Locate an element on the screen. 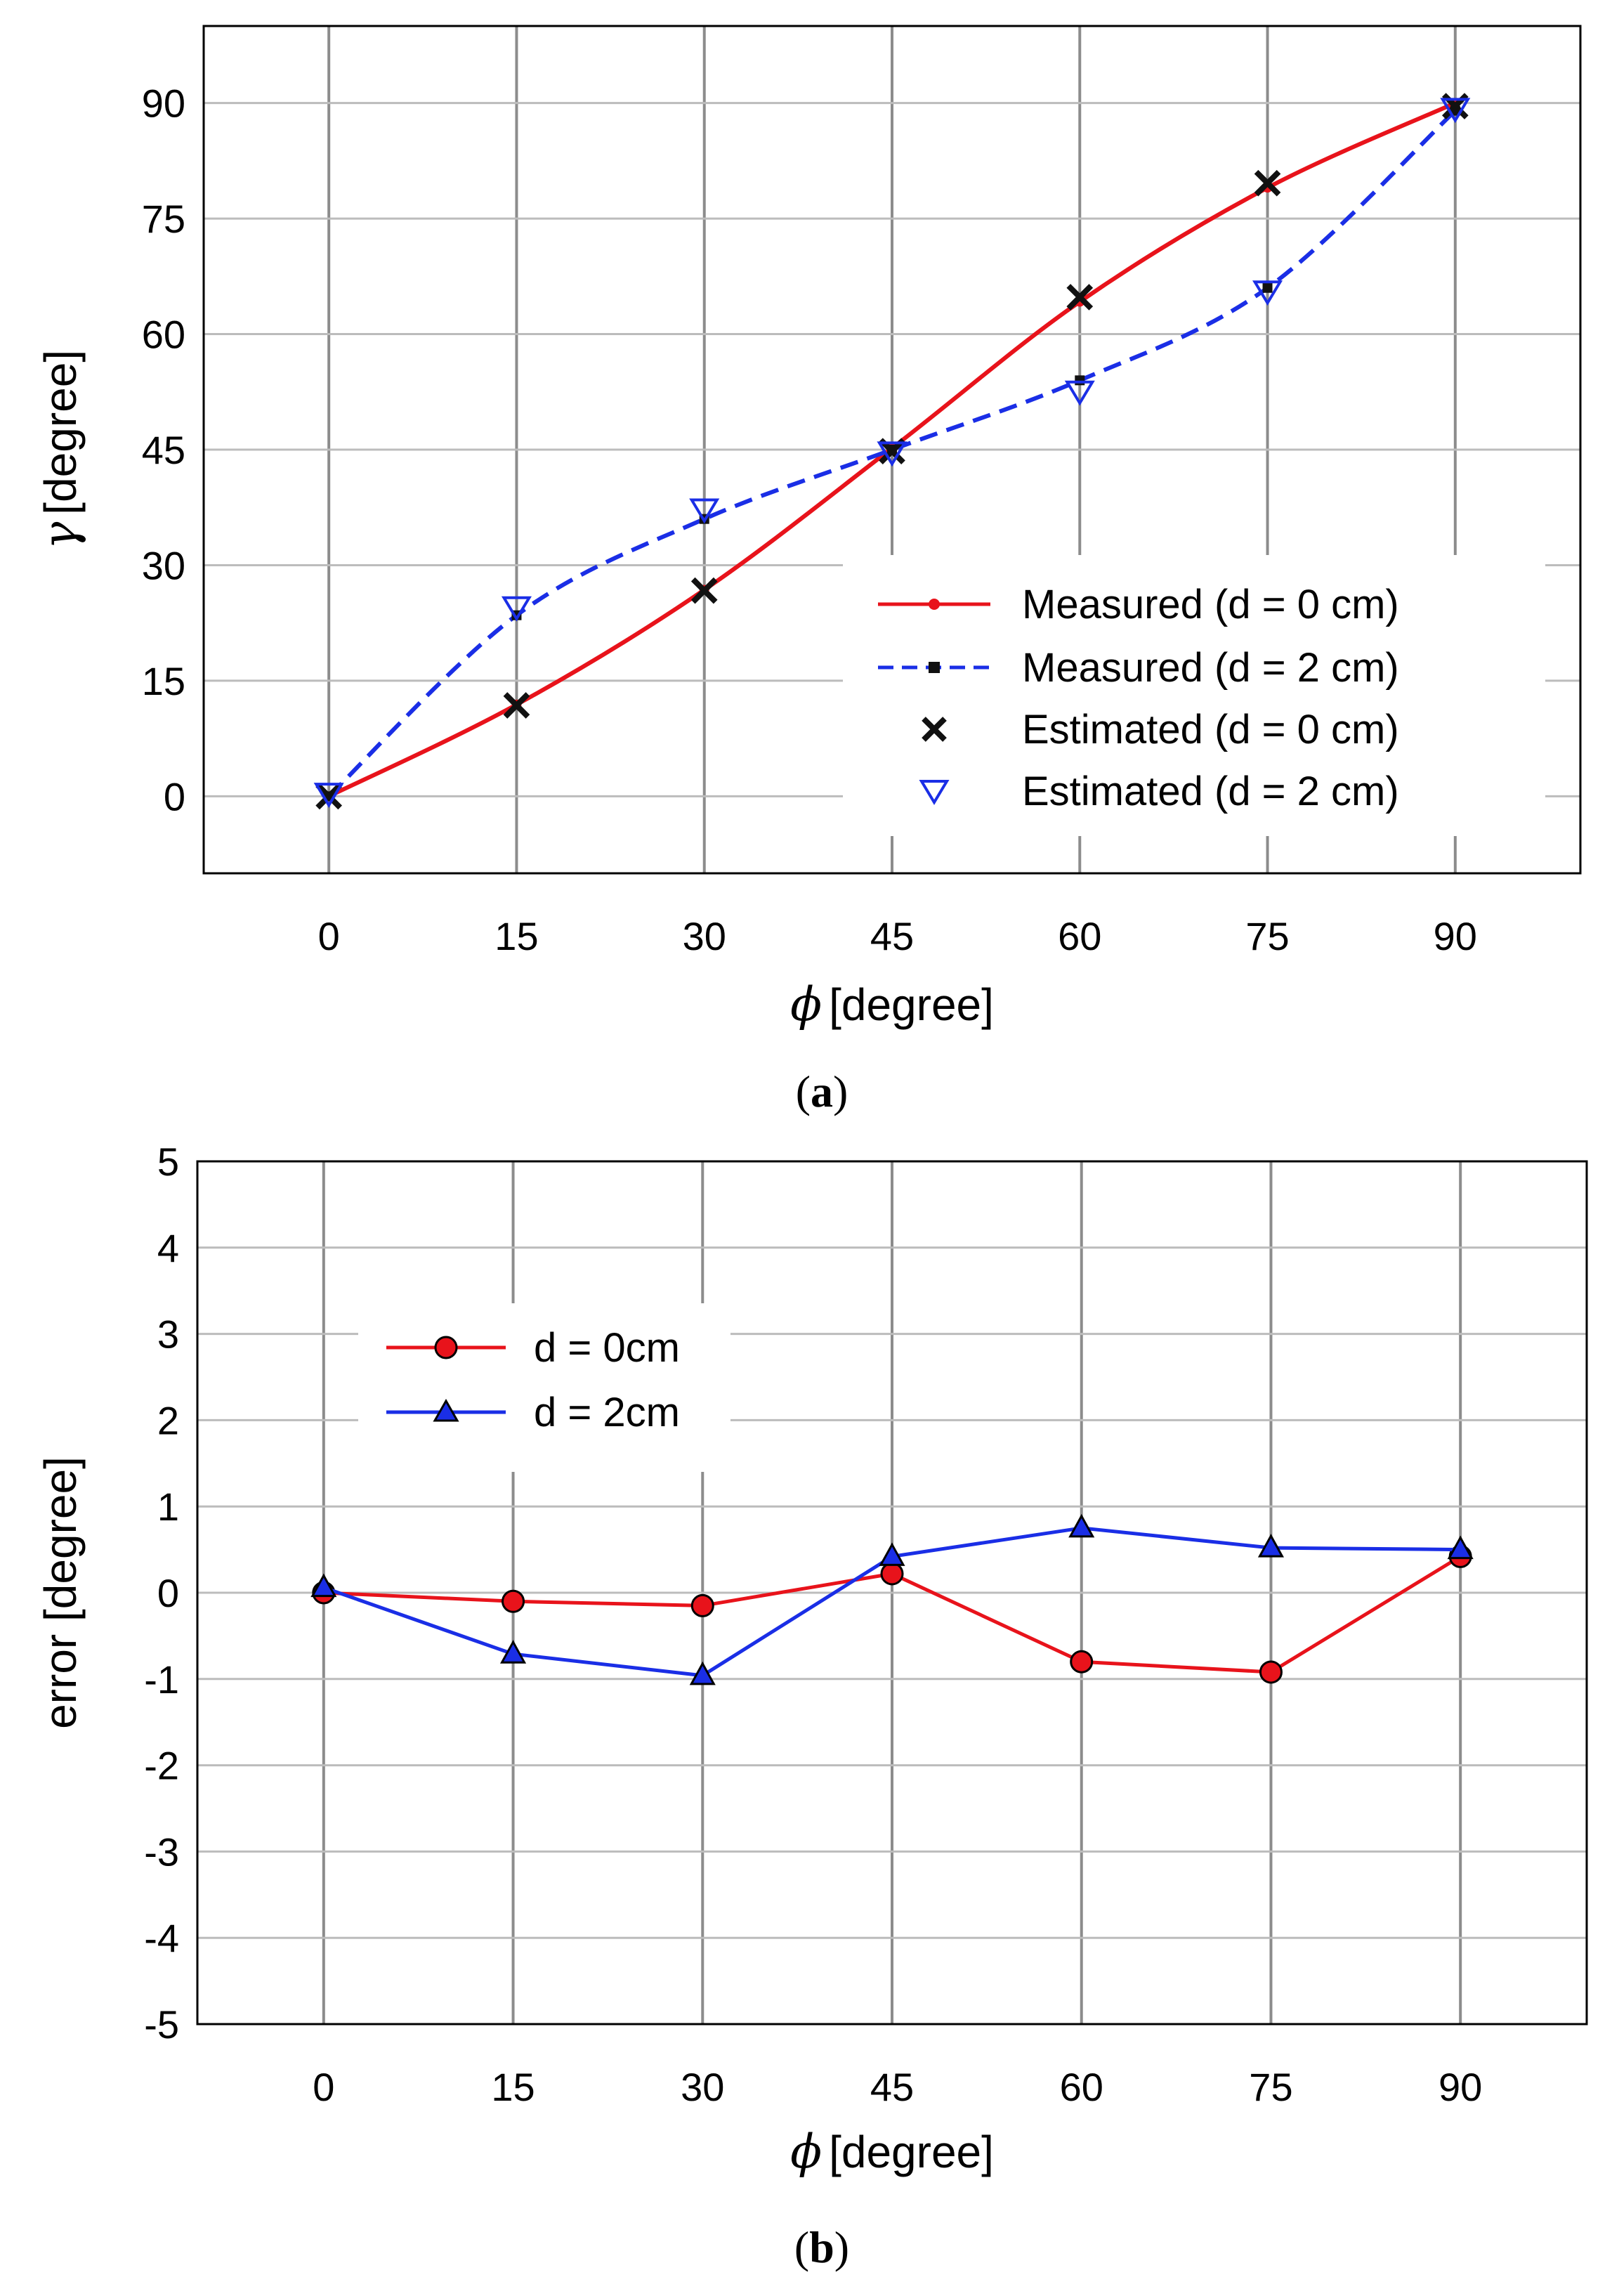 Image resolution: width=1612 pixels, height=2296 pixels. x-axis-symbol: ϕ is located at coordinates (806, 1004).